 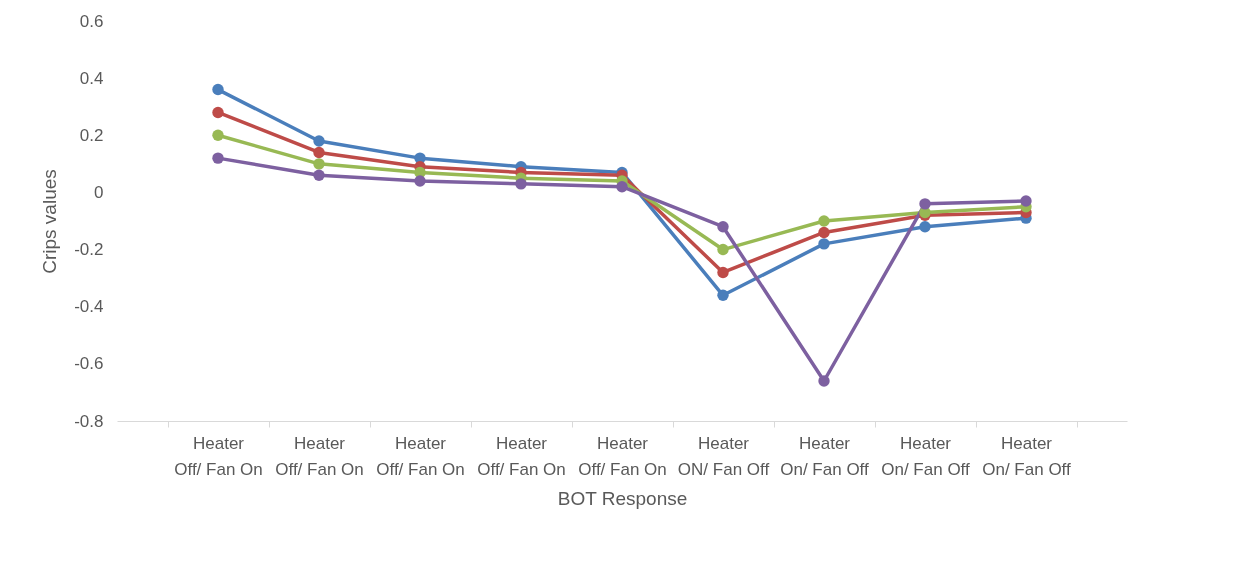 I want to click on x-axis-title: BOT Response, so click(x=622, y=498).